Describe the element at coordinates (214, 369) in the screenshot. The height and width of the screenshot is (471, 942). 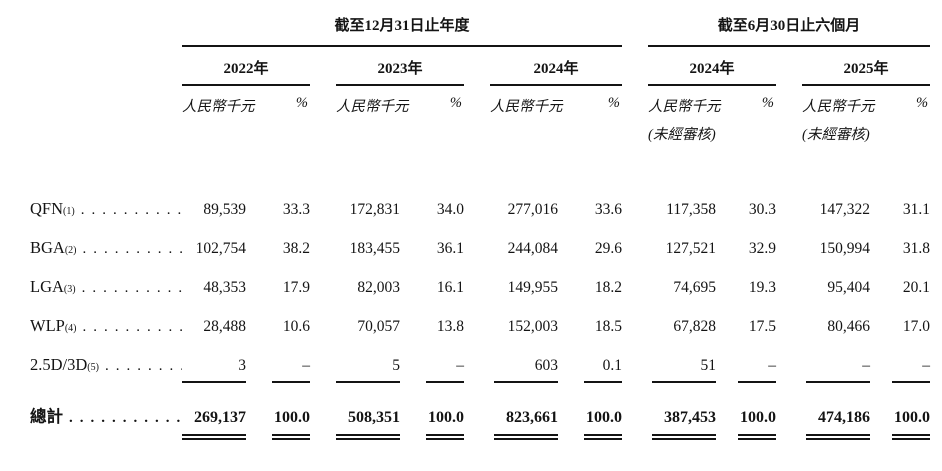
I see `value-cell: 3` at that location.